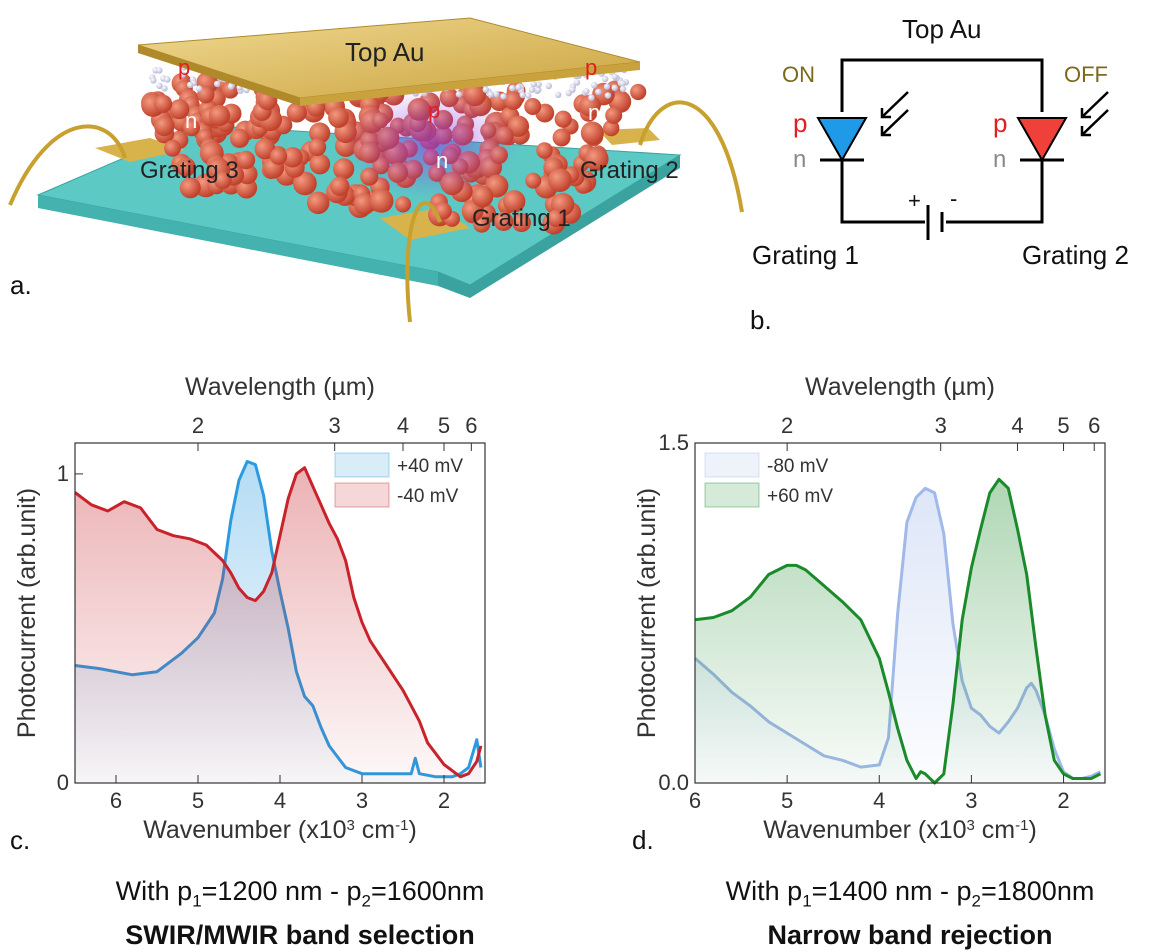 The image size is (1158, 952). Describe the element at coordinates (842, 140) in the screenshot. I see `on-diode` at that location.